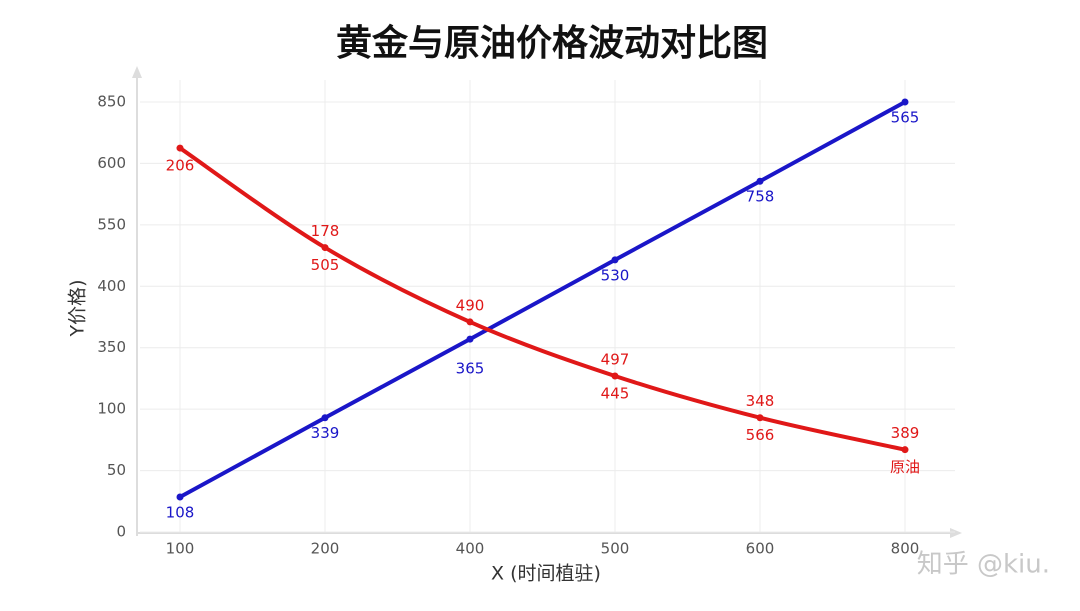  What do you see at coordinates (615, 359) in the screenshot?
I see `data-label: 497` at bounding box center [615, 359].